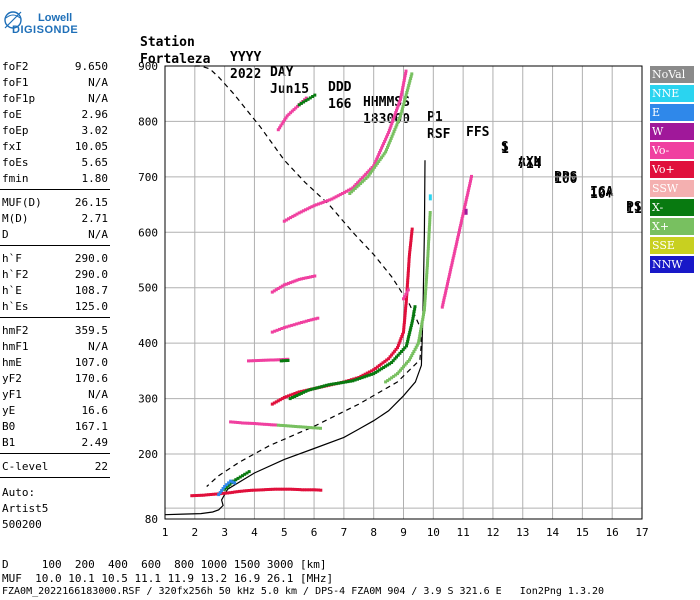 The image size is (700, 600). What do you see at coordinates (55, 100) in the screenshot?
I see `param-row: foF1p N/A` at bounding box center [55, 100].